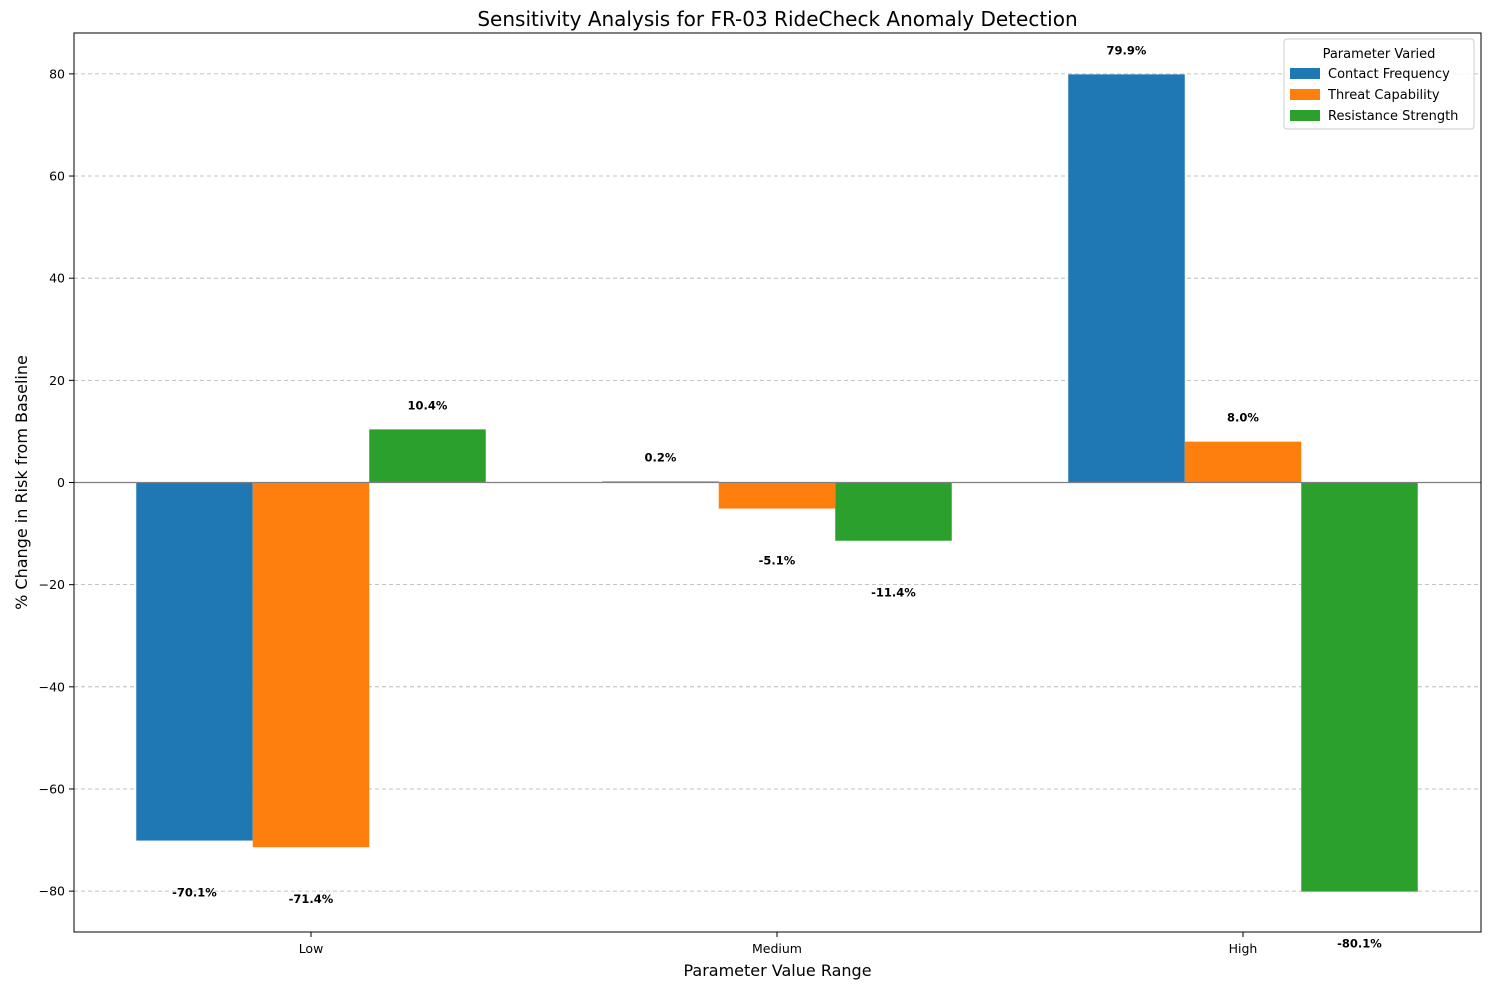 This screenshot has height=989, width=1489. I want to click on data-label: 8.0%, so click(1243, 418).